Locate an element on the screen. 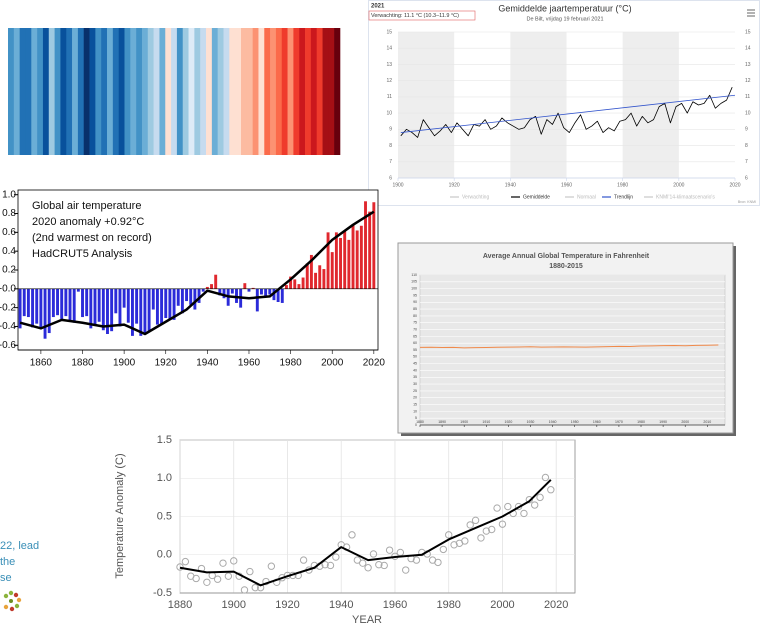 The height and width of the screenshot is (627, 760). y-tick-label: -0.6 is located at coordinates (8, 345).